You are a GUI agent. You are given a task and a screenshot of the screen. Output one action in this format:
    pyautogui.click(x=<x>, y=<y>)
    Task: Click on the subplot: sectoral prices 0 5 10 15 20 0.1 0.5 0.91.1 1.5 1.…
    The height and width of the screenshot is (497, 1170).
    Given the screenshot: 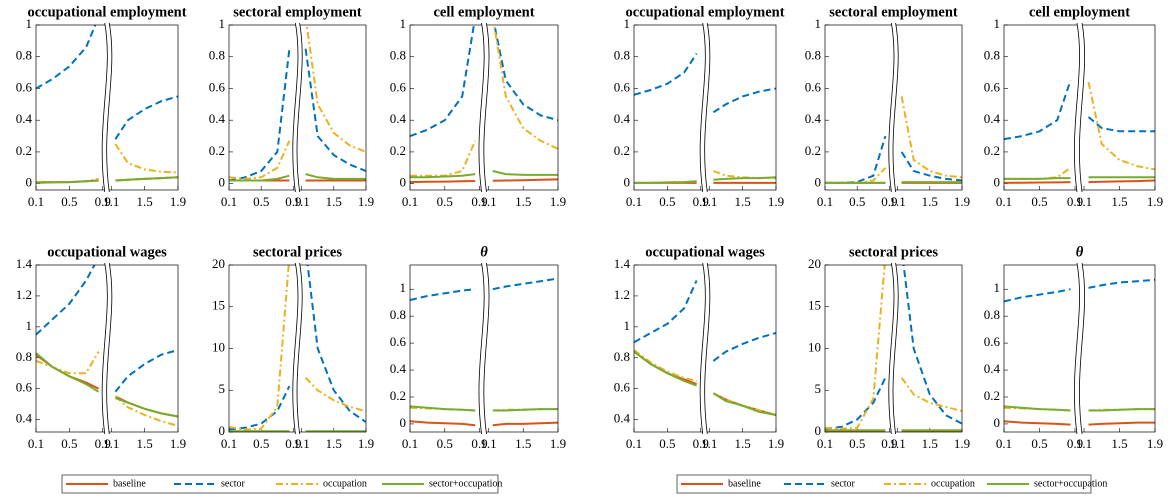 What is the action you would take?
    pyautogui.click(x=889, y=347)
    